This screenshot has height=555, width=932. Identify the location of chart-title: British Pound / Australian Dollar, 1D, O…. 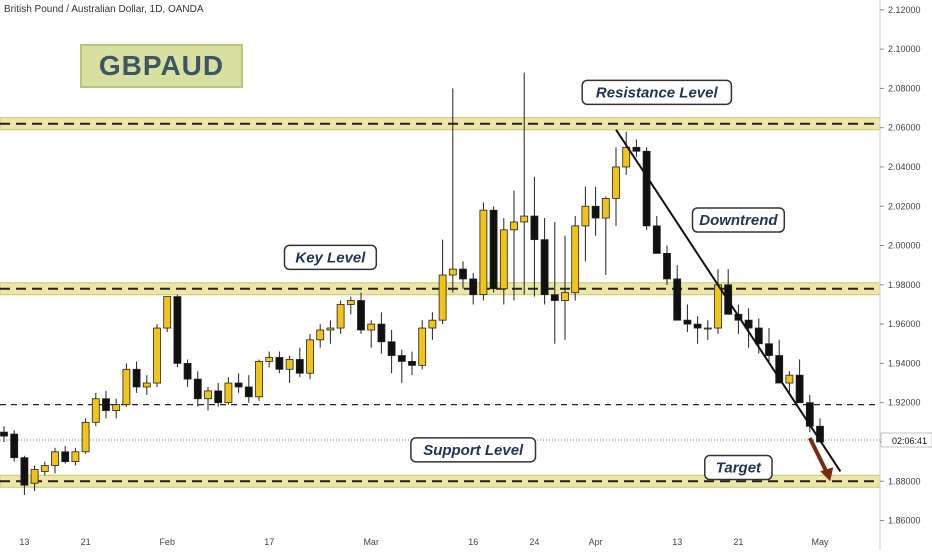
(104, 9).